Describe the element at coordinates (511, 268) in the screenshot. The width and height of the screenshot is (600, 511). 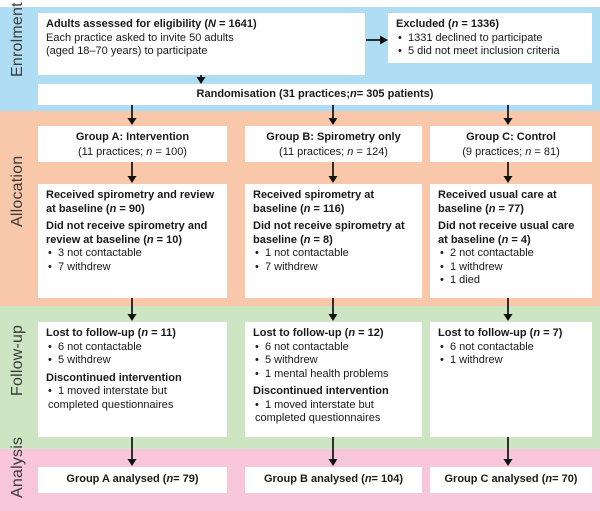
I see `allocation-bullet: 1 withdrew` at that location.